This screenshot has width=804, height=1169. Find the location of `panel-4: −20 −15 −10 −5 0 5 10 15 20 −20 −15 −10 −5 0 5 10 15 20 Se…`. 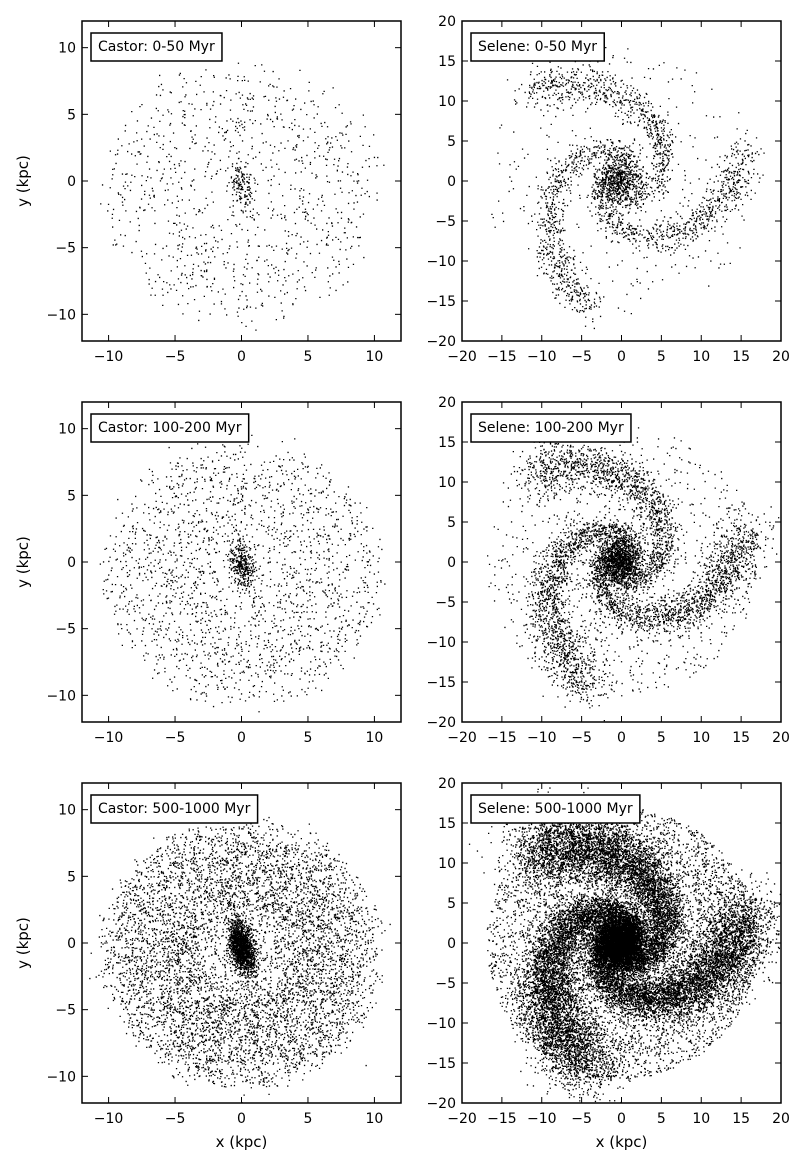

panel-4: −20 −15 −10 −5 0 5 10 15 20 −20 −15 −10 −5 0 5 10 15 20 Se… is located at coordinates (607, 570).